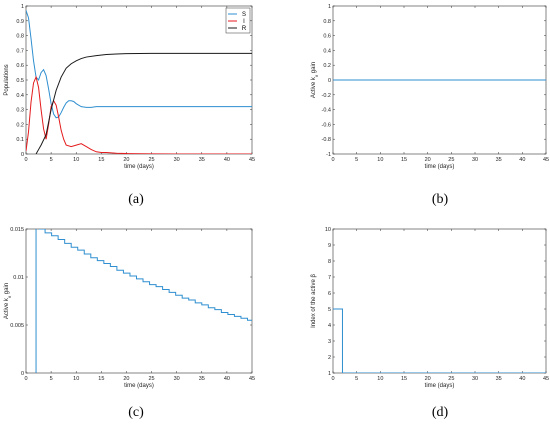 Image resolution: width=550 pixels, height=425 pixels. What do you see at coordinates (20, 111) in the screenshot?
I see `y-tick-label: 0.3` at bounding box center [20, 111].